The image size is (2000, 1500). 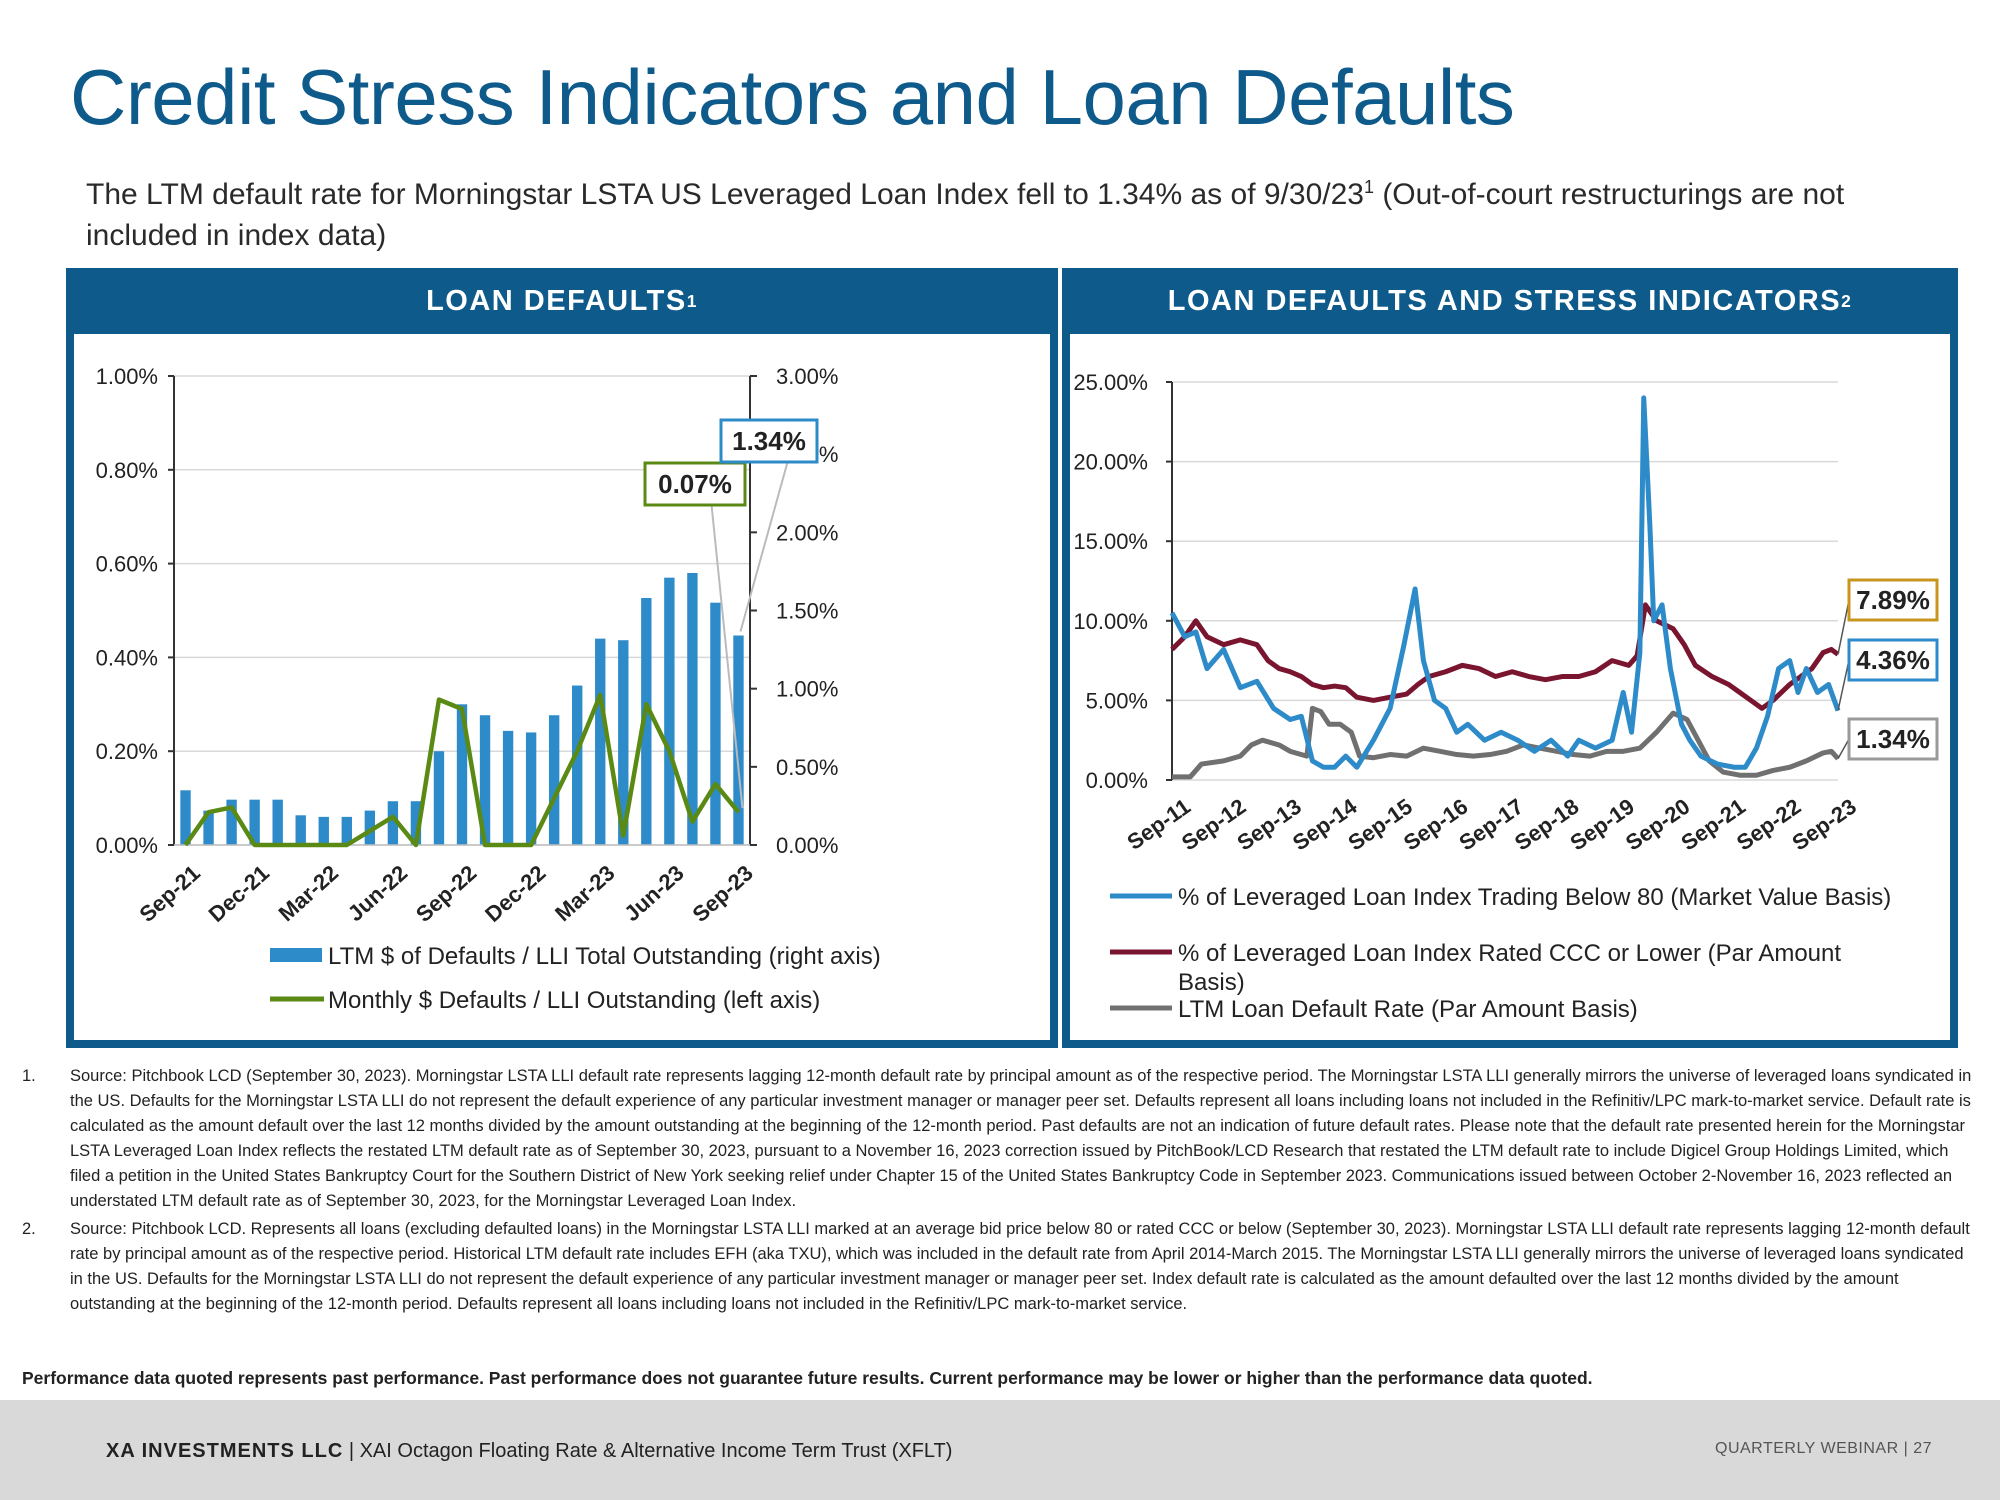 What do you see at coordinates (29, 1076) in the screenshot?
I see `footnote-1-number: 1.` at bounding box center [29, 1076].